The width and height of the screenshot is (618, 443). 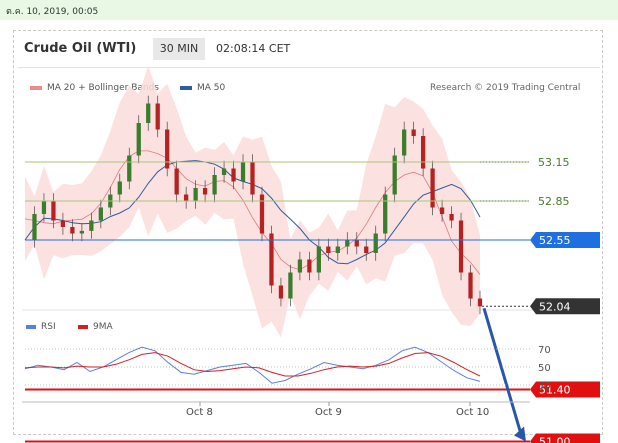 I want to click on forecast-arrow-line, so click(x=503, y=372).